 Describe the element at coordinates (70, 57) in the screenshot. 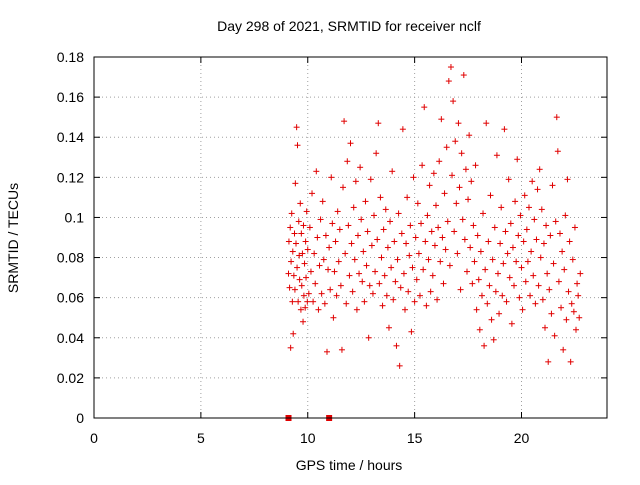

I see `y-tick-label: 0.18` at that location.